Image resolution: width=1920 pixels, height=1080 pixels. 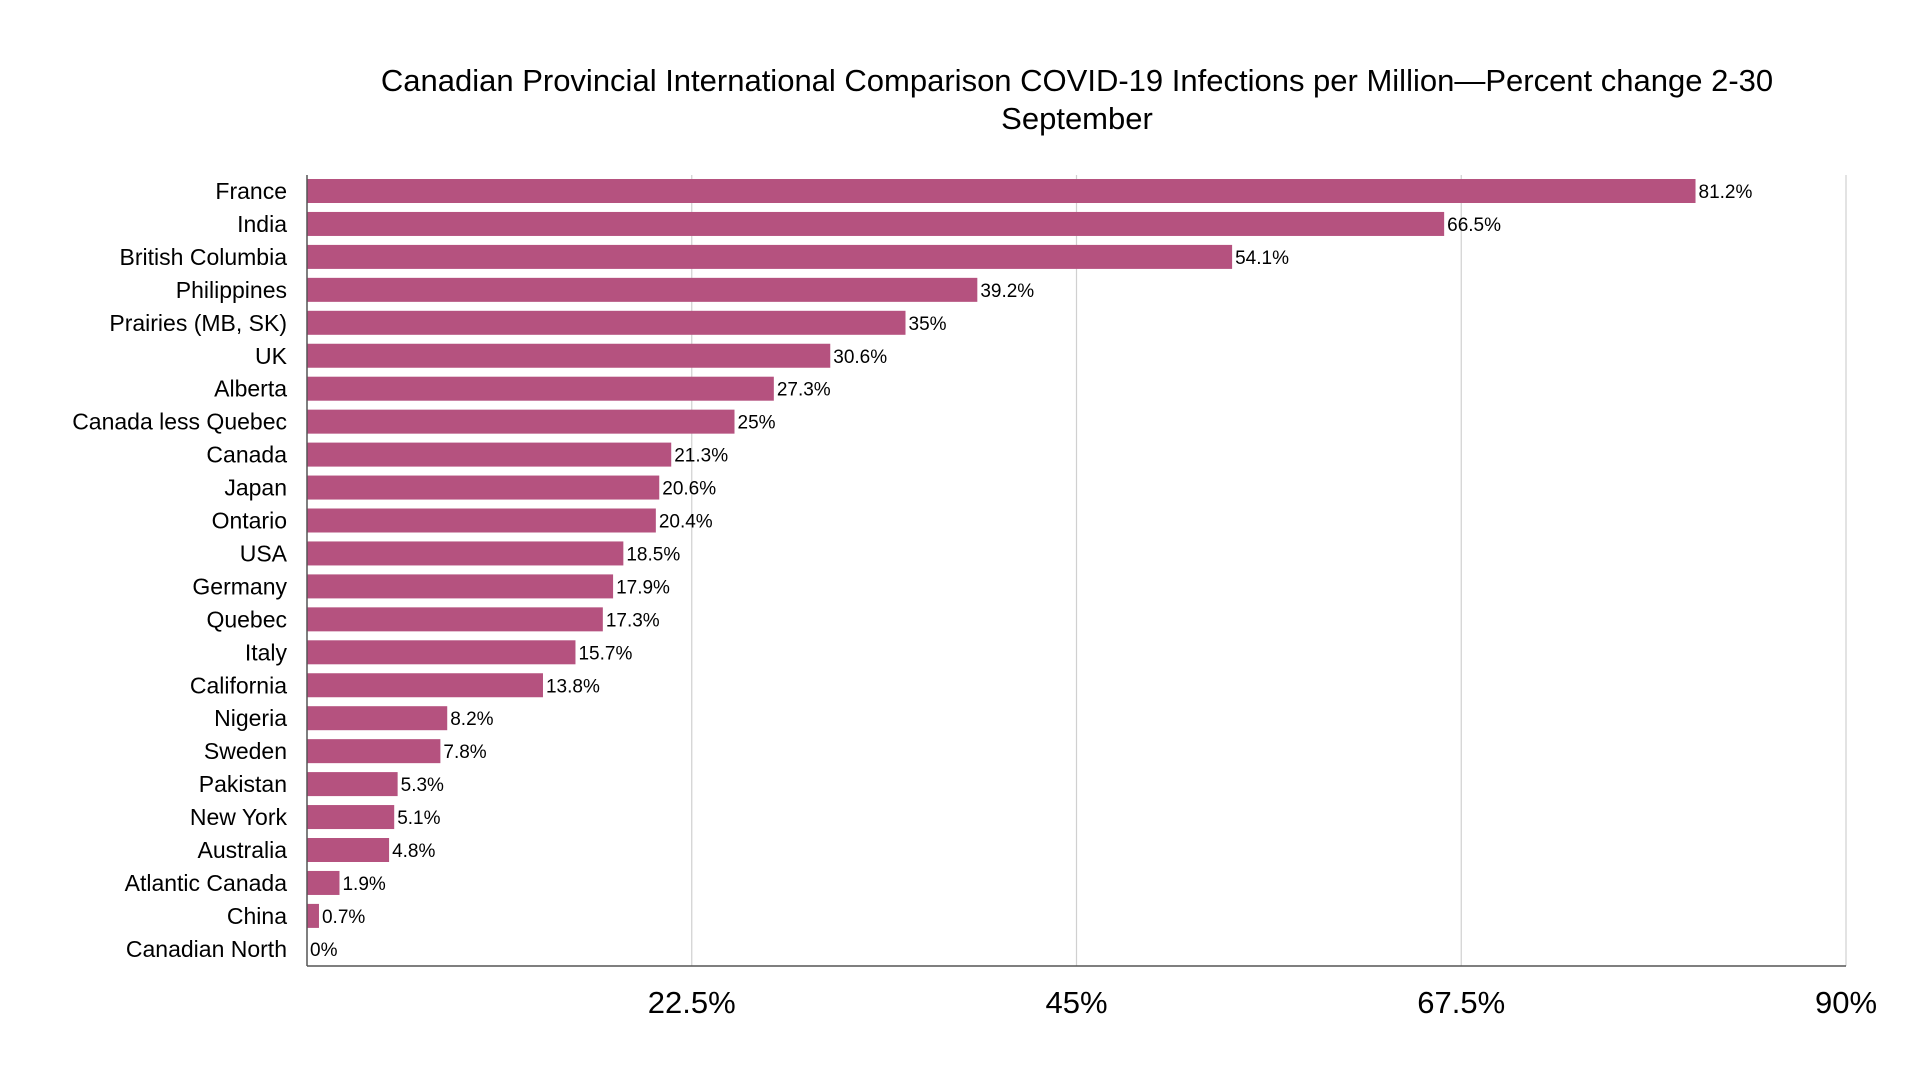 I want to click on category-label: Italy, so click(x=266, y=652).